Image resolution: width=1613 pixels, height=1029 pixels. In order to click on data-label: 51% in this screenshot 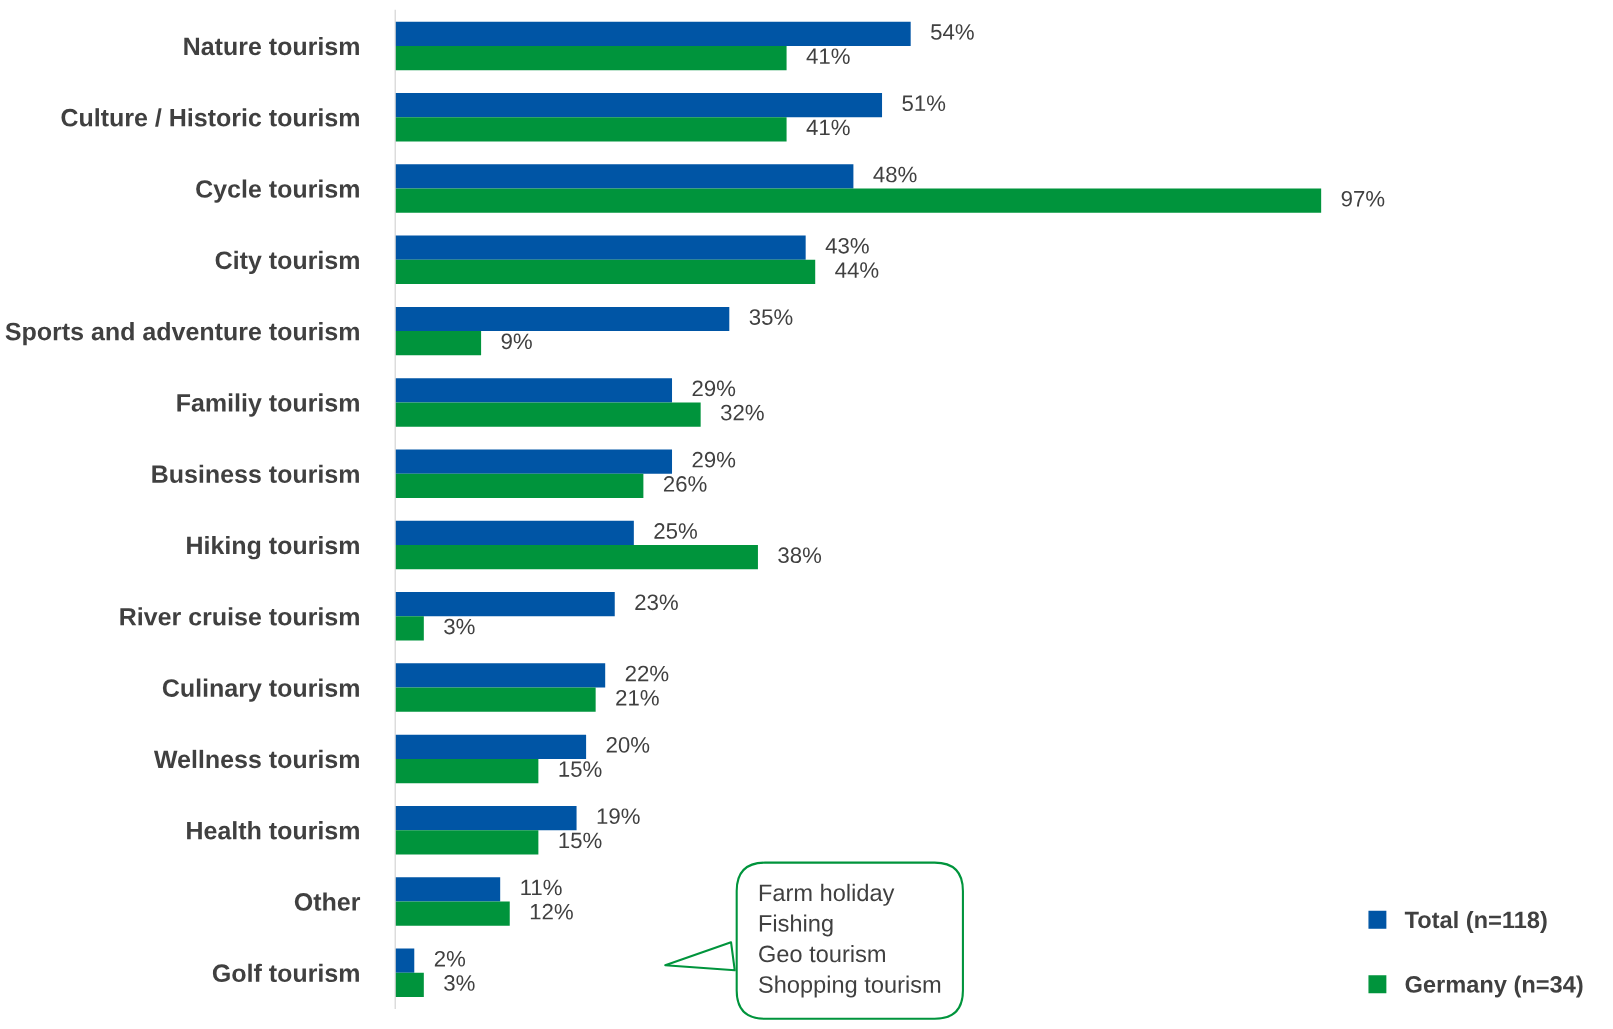, I will do `click(924, 103)`.